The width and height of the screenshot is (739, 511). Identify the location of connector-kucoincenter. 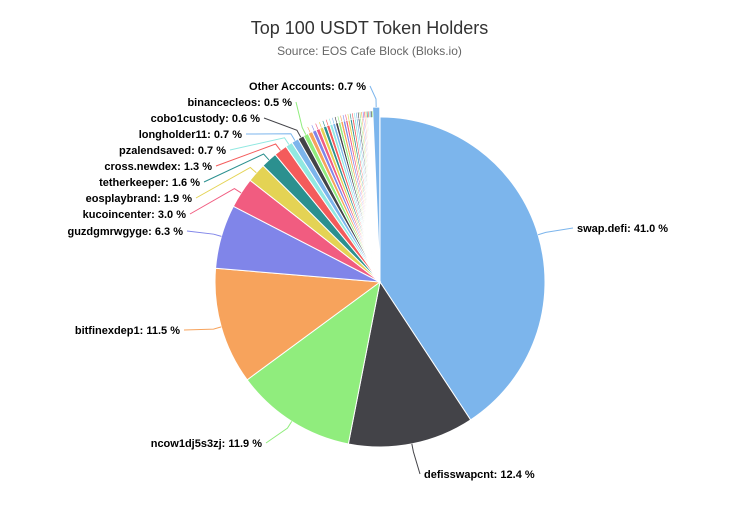
(215, 201).